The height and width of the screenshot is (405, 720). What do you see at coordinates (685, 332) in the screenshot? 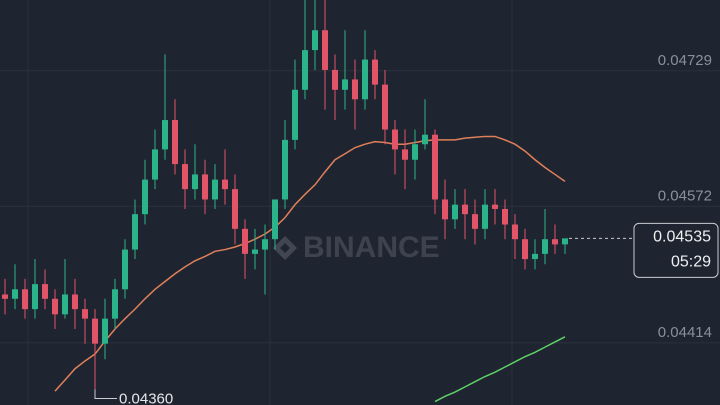
I see `y-tick-label: 0.04414` at bounding box center [685, 332].